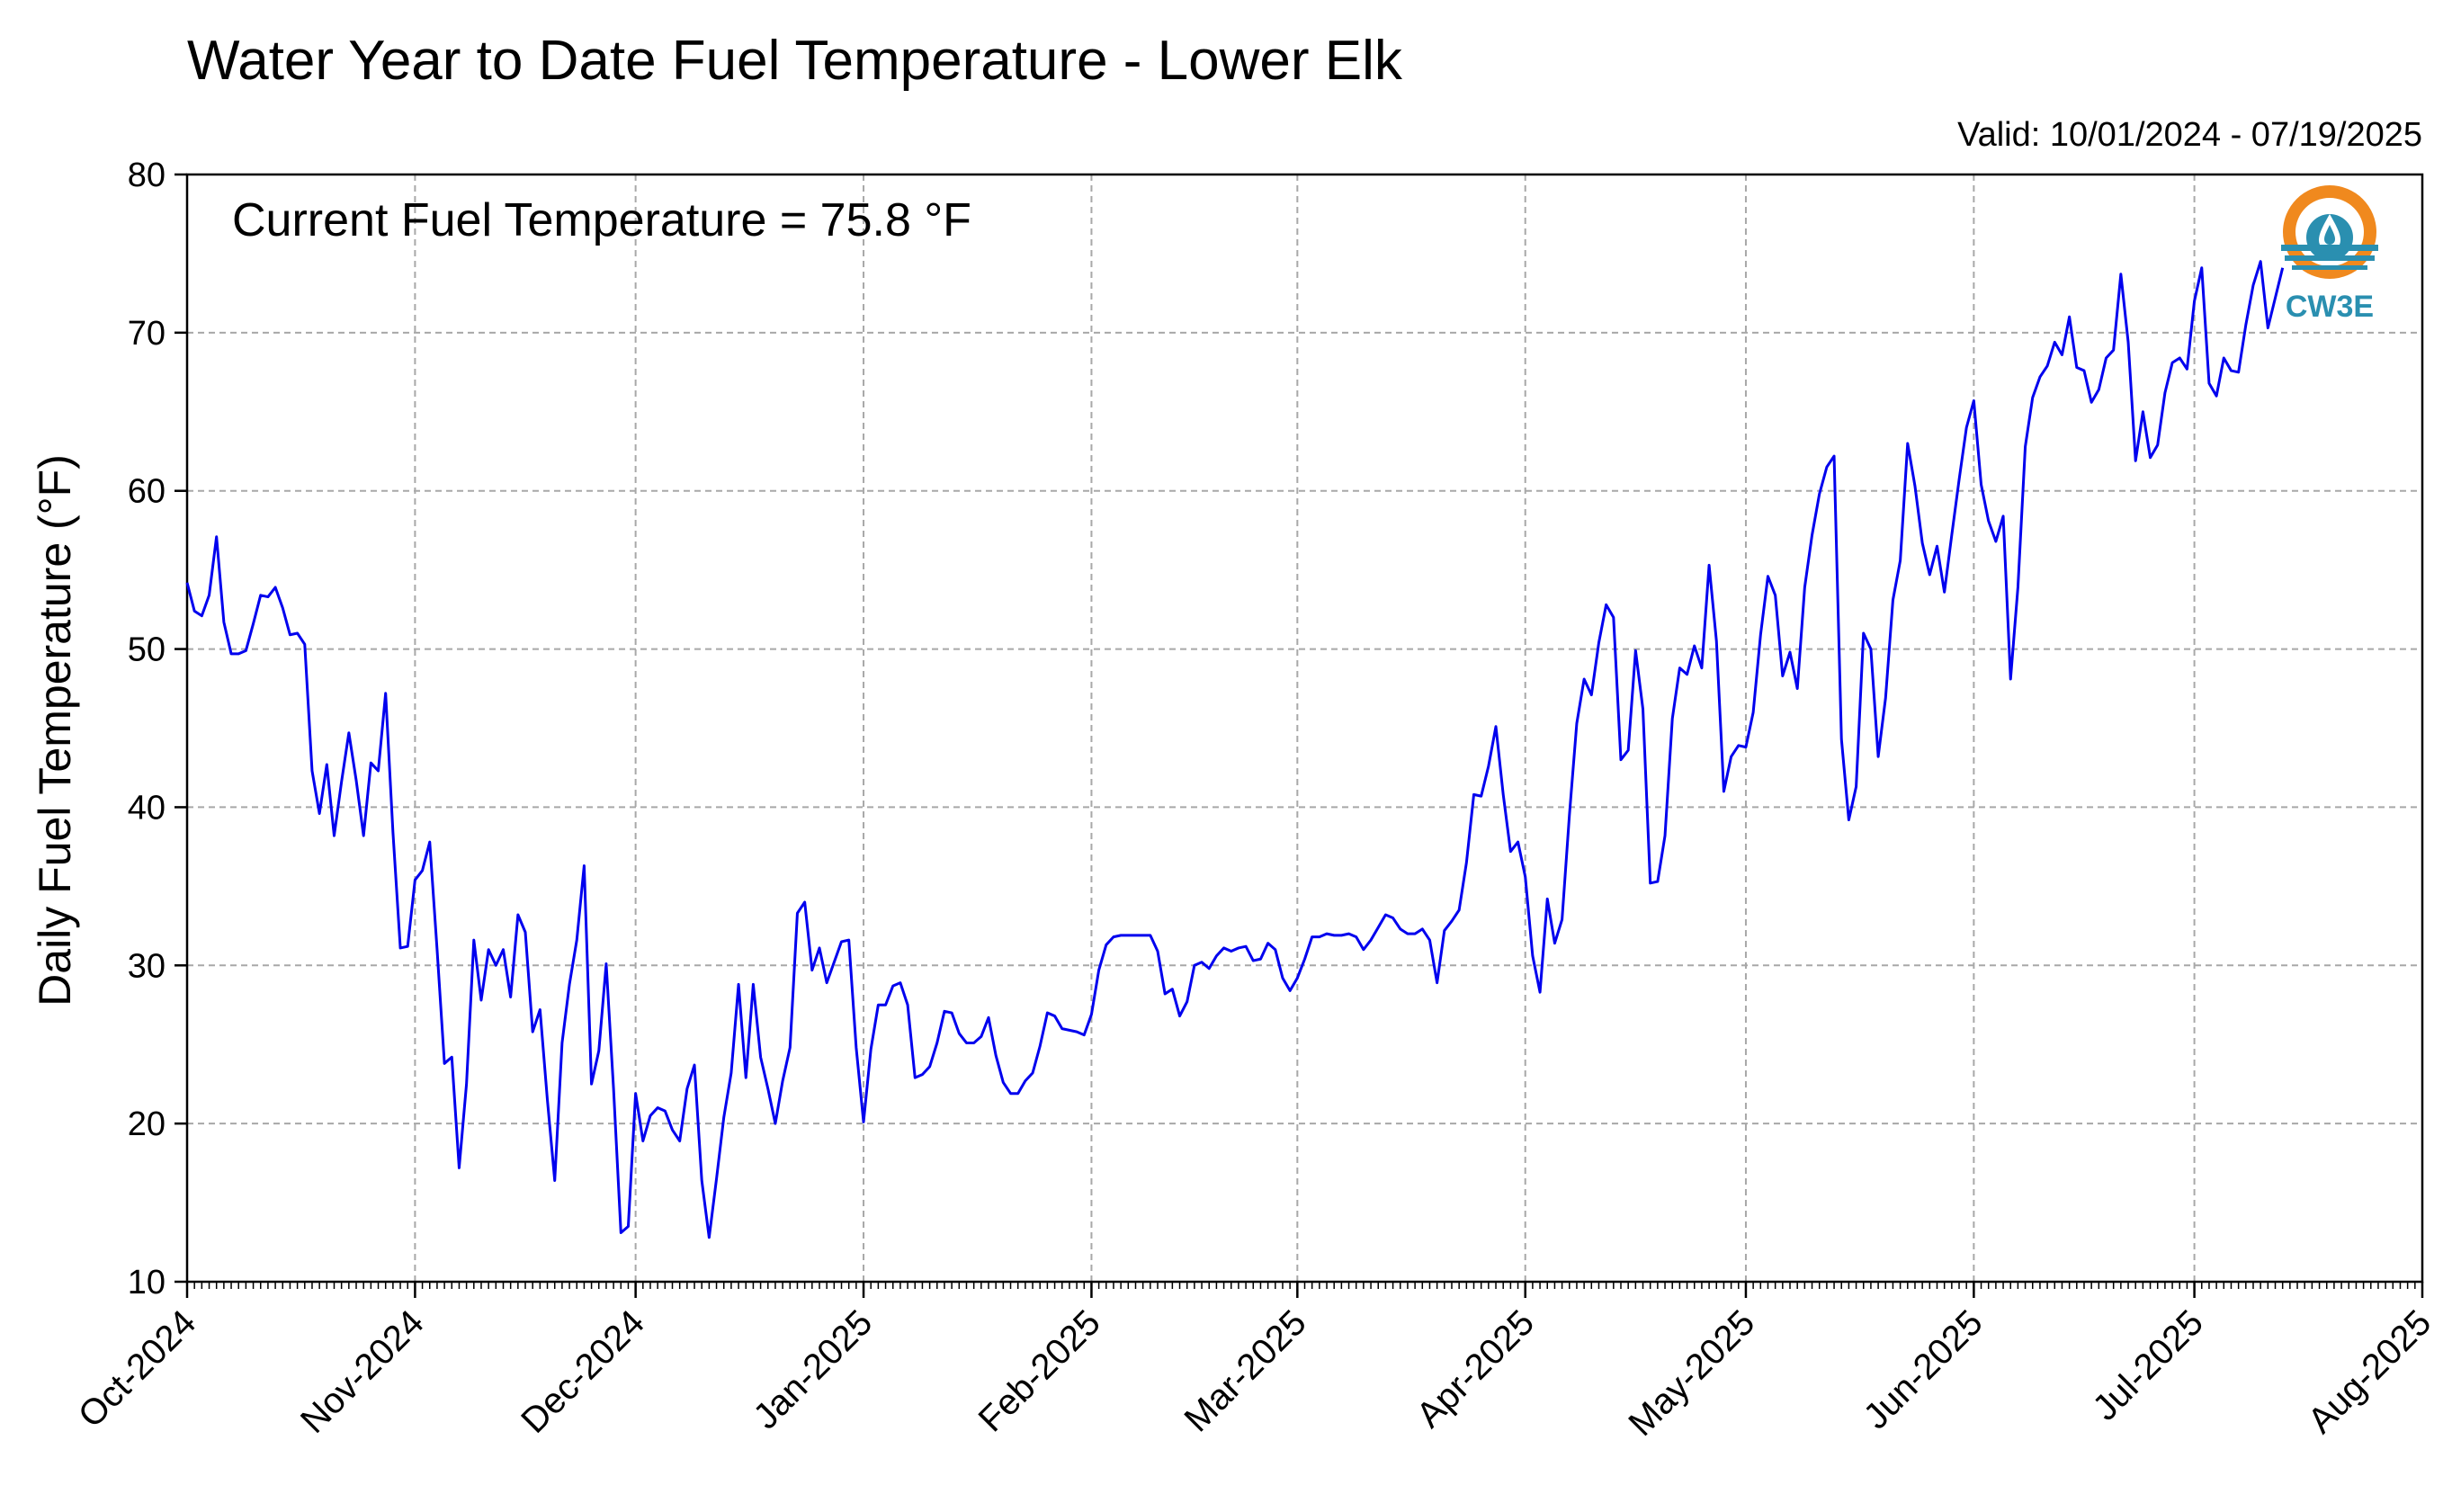  What do you see at coordinates (2148, 1365) in the screenshot?
I see `x-tick-label-9: Jul-2025` at bounding box center [2148, 1365].